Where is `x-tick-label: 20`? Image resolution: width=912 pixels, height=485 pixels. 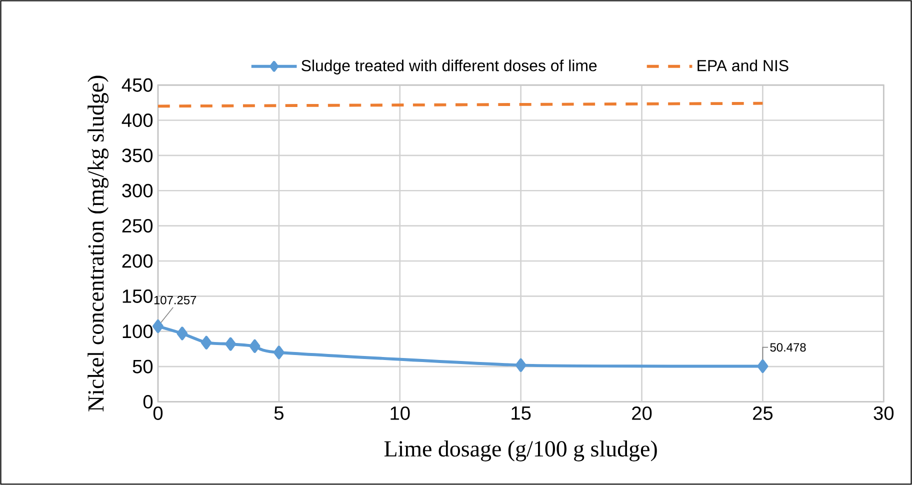
x-tick-label: 20 is located at coordinates (642, 413).